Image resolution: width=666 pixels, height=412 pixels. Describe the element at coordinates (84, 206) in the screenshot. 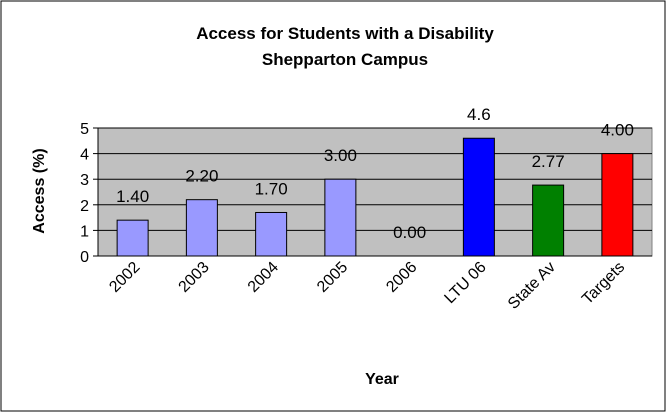

I see `y-tick-label: 2` at that location.